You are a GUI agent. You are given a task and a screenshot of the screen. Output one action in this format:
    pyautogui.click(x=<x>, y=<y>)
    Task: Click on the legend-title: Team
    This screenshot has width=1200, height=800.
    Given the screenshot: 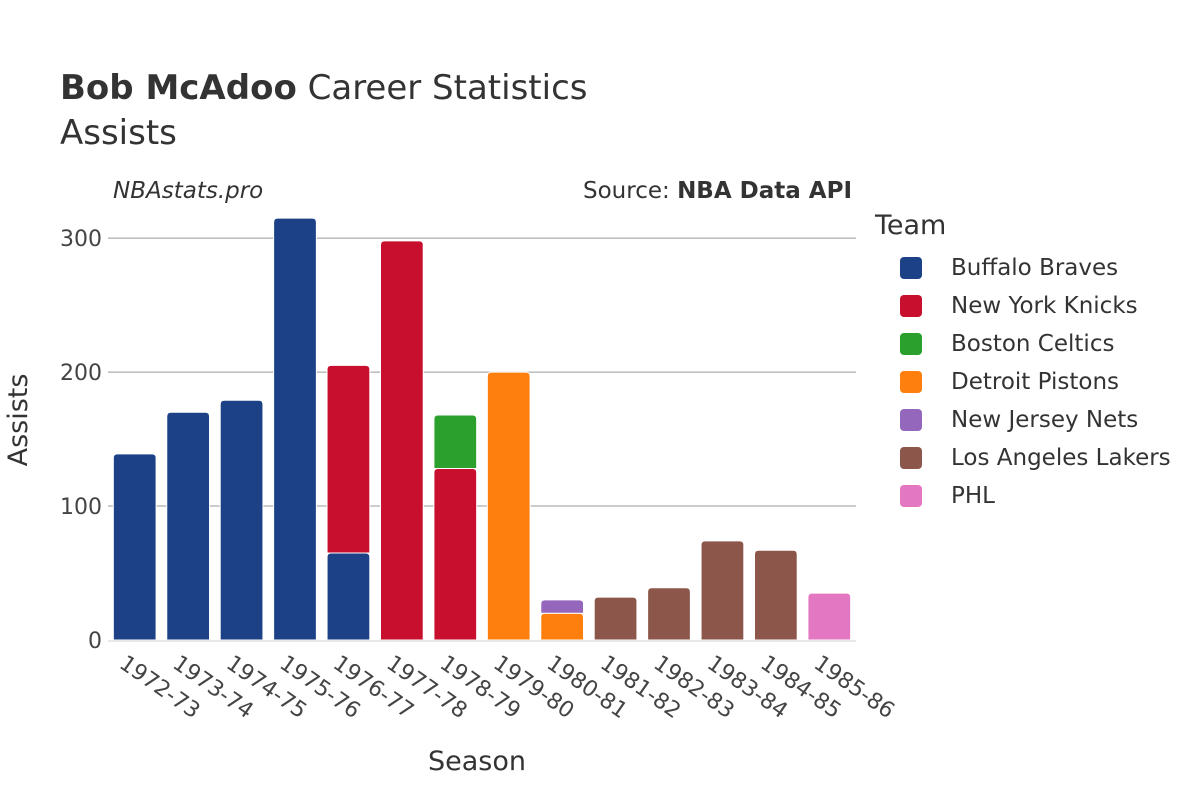 What is the action you would take?
    pyautogui.click(x=911, y=225)
    